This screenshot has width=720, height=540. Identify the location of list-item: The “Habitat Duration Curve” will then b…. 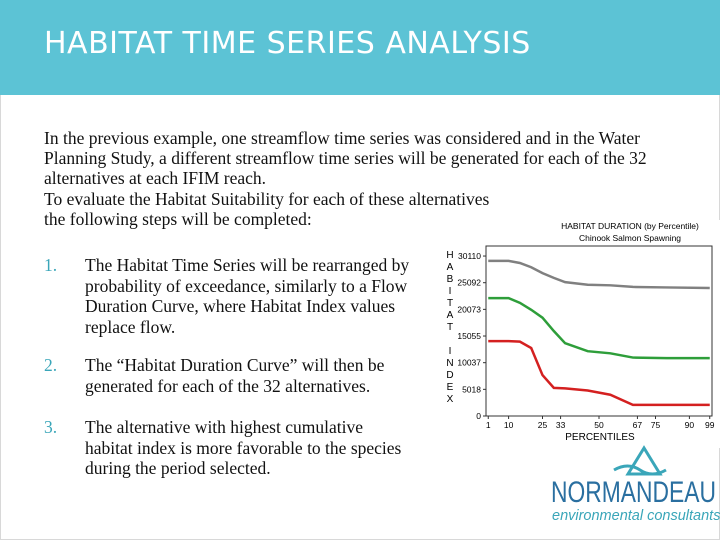
(235, 375).